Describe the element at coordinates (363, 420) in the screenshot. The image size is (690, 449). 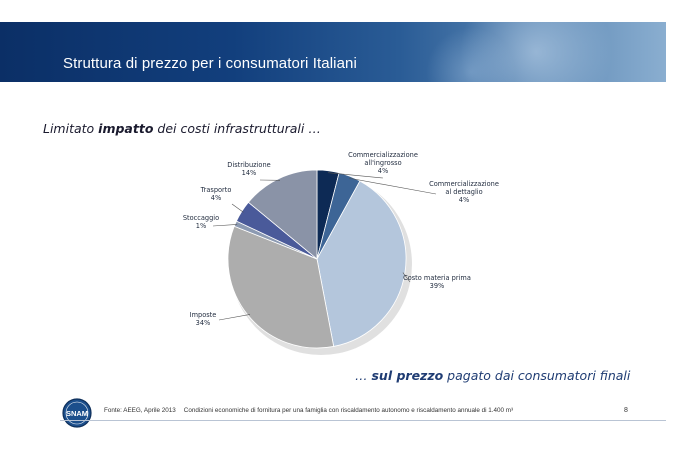
I see `footer-divider` at that location.